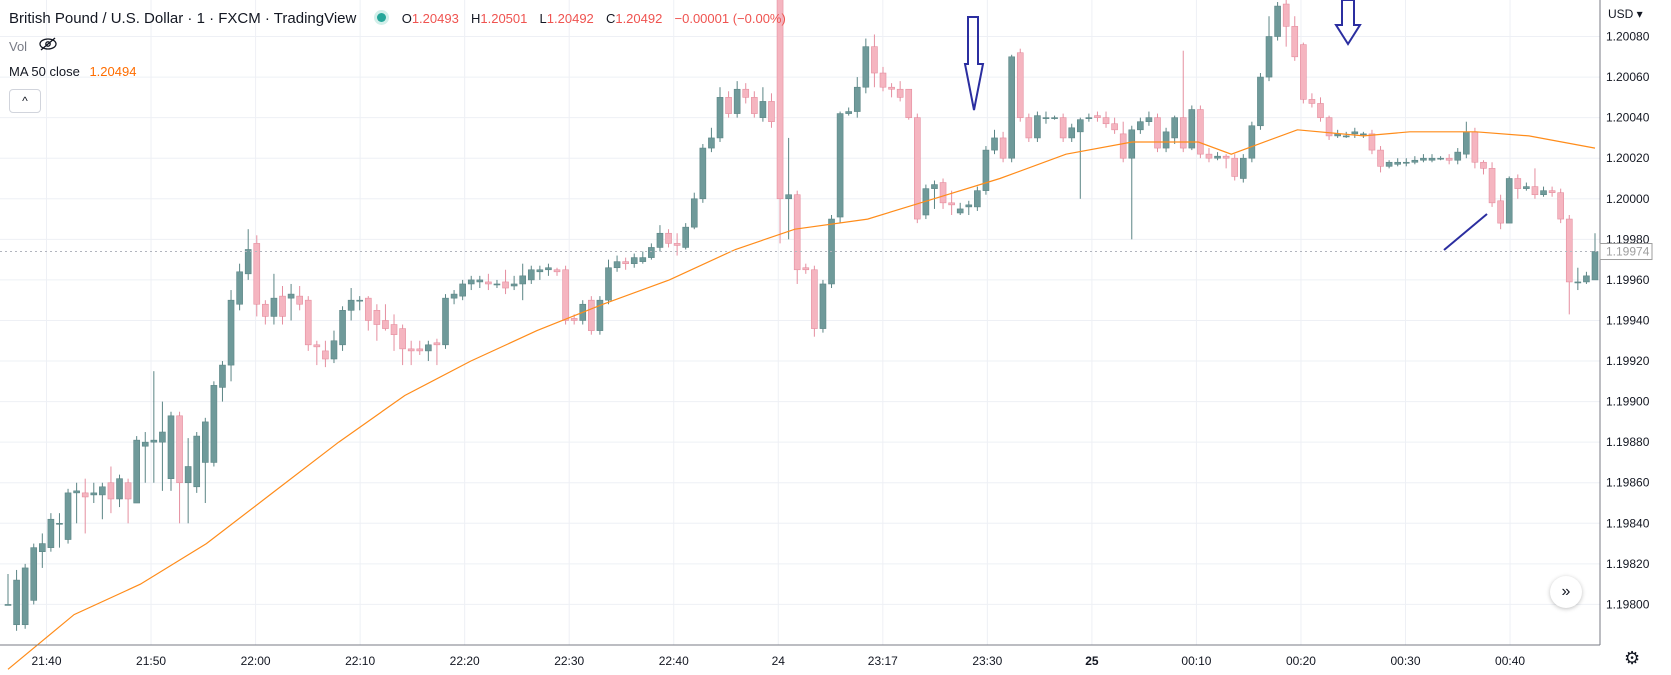 Image resolution: width=1671 pixels, height=675 pixels. Describe the element at coordinates (1628, 604) in the screenshot. I see `price-tick-label: 1.19800` at that location.